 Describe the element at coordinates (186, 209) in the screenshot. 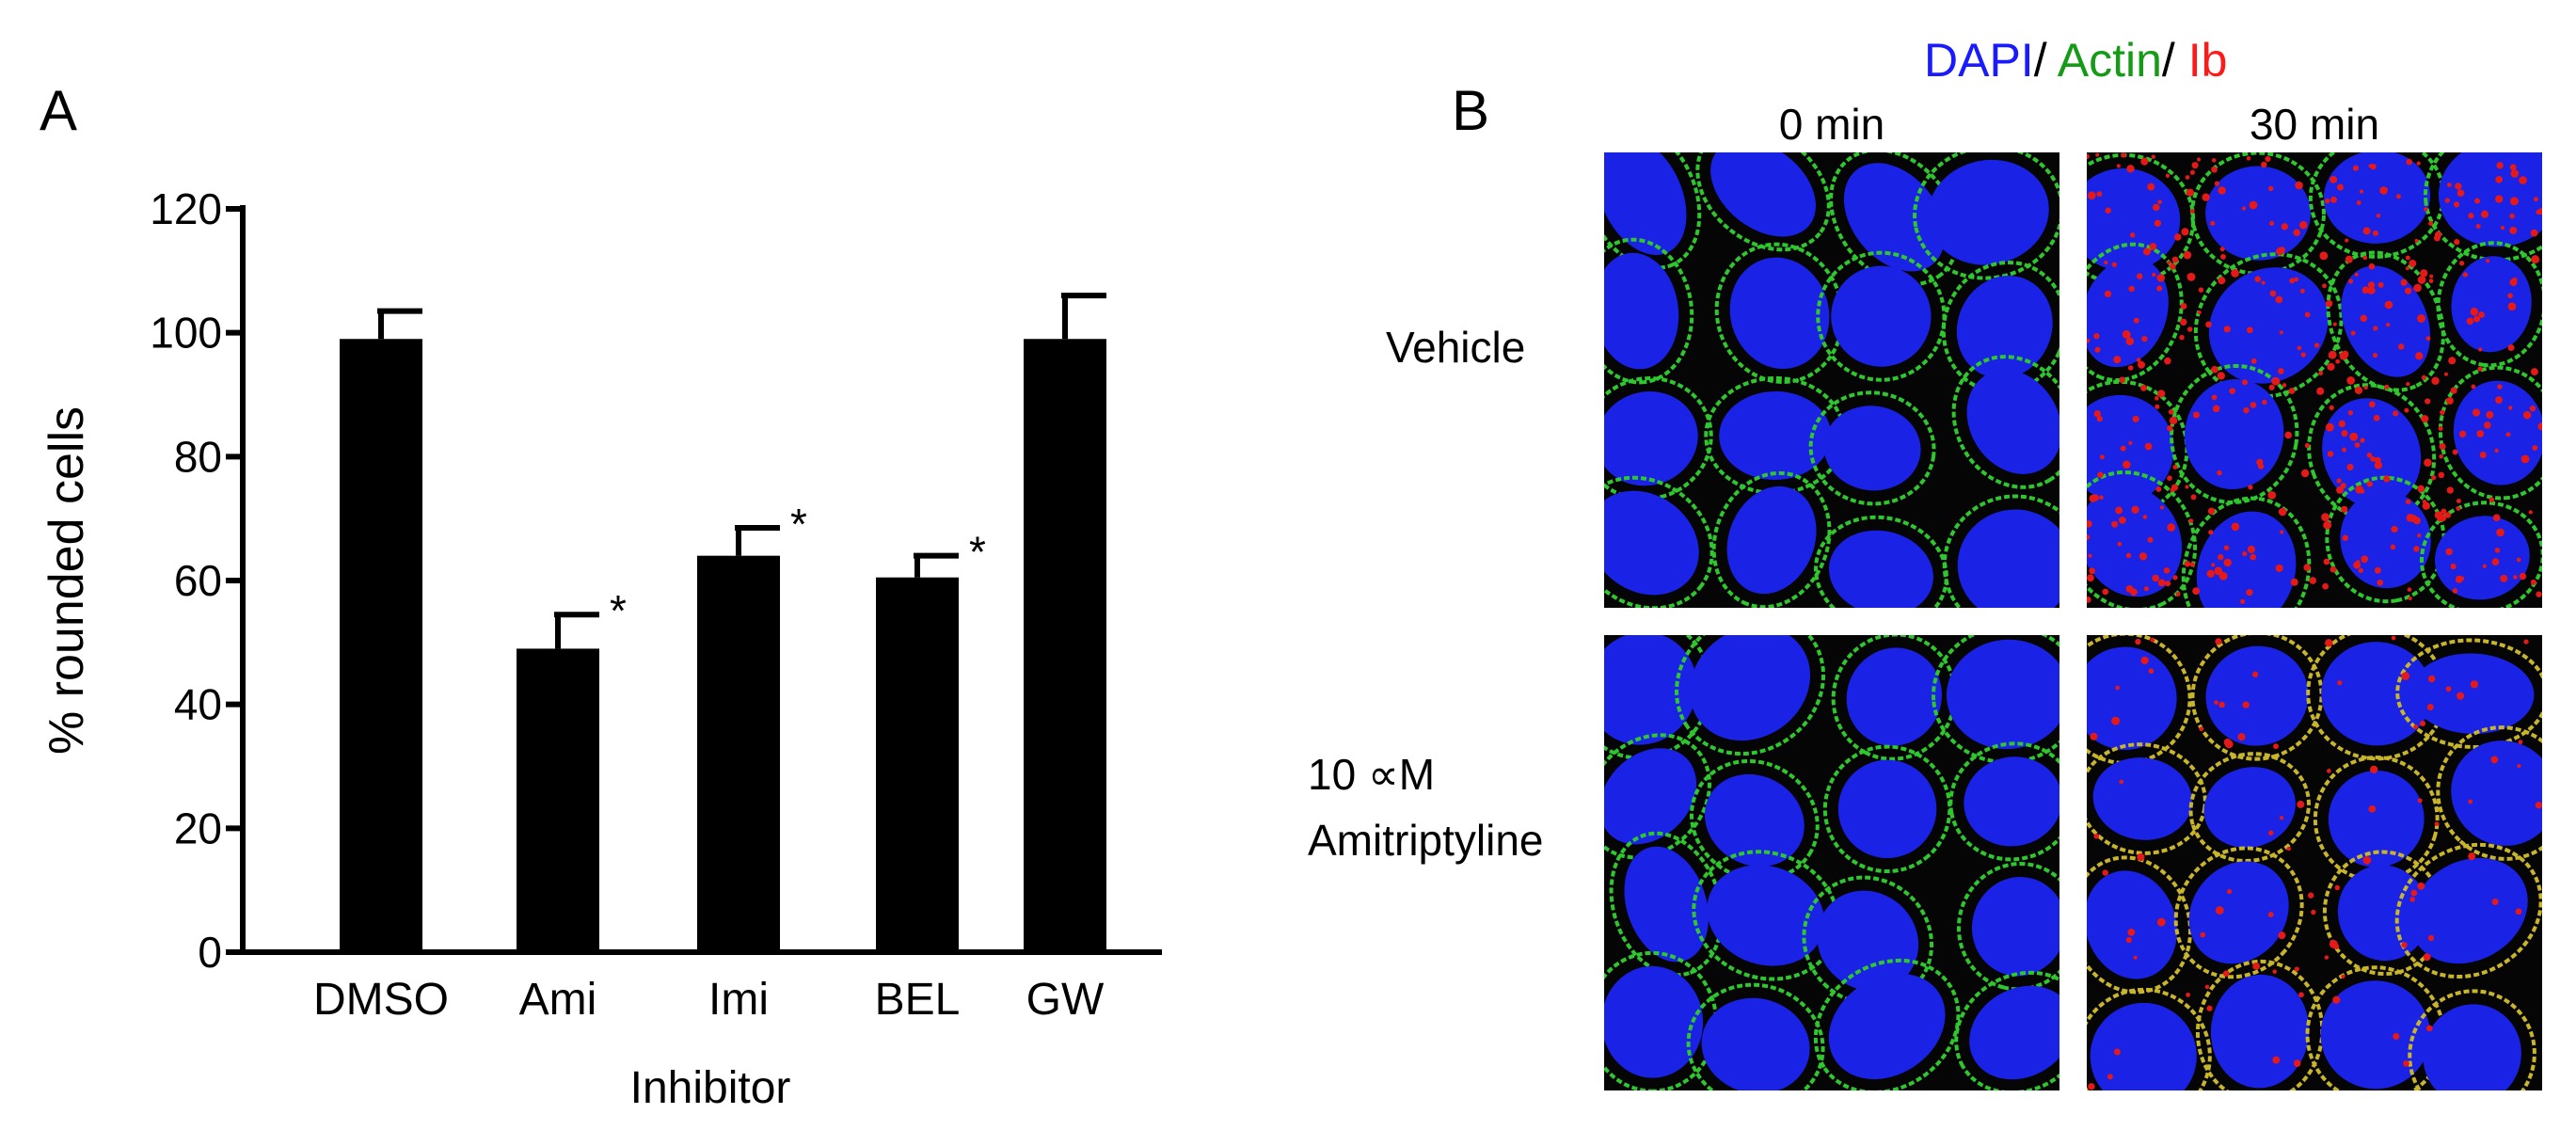

I see `y-tick-label: 120` at that location.